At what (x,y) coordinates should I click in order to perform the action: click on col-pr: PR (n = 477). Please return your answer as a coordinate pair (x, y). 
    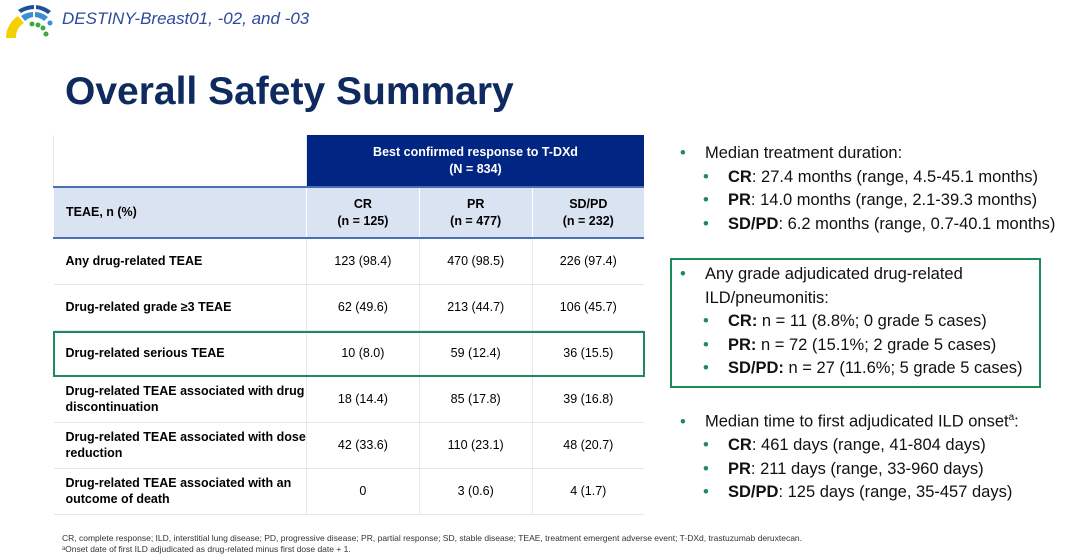
    Looking at the image, I should click on (475, 212).